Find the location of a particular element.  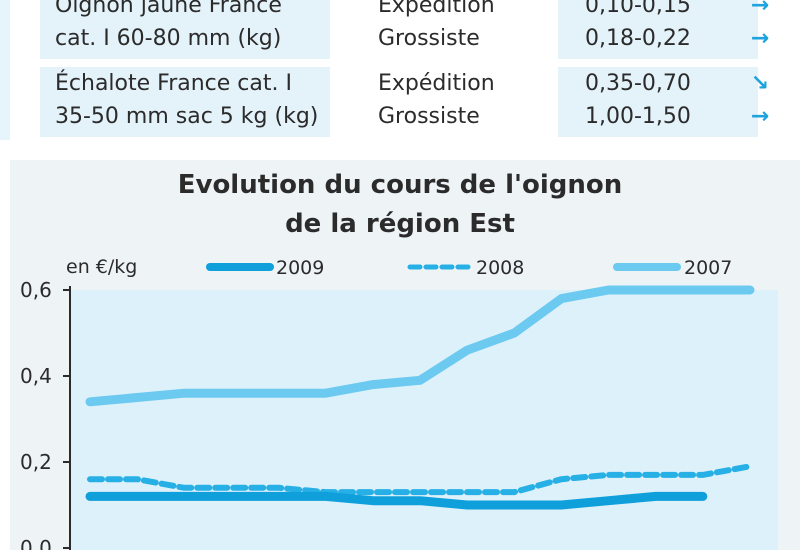

price-range: 0,35-0,70 is located at coordinates (638, 83).